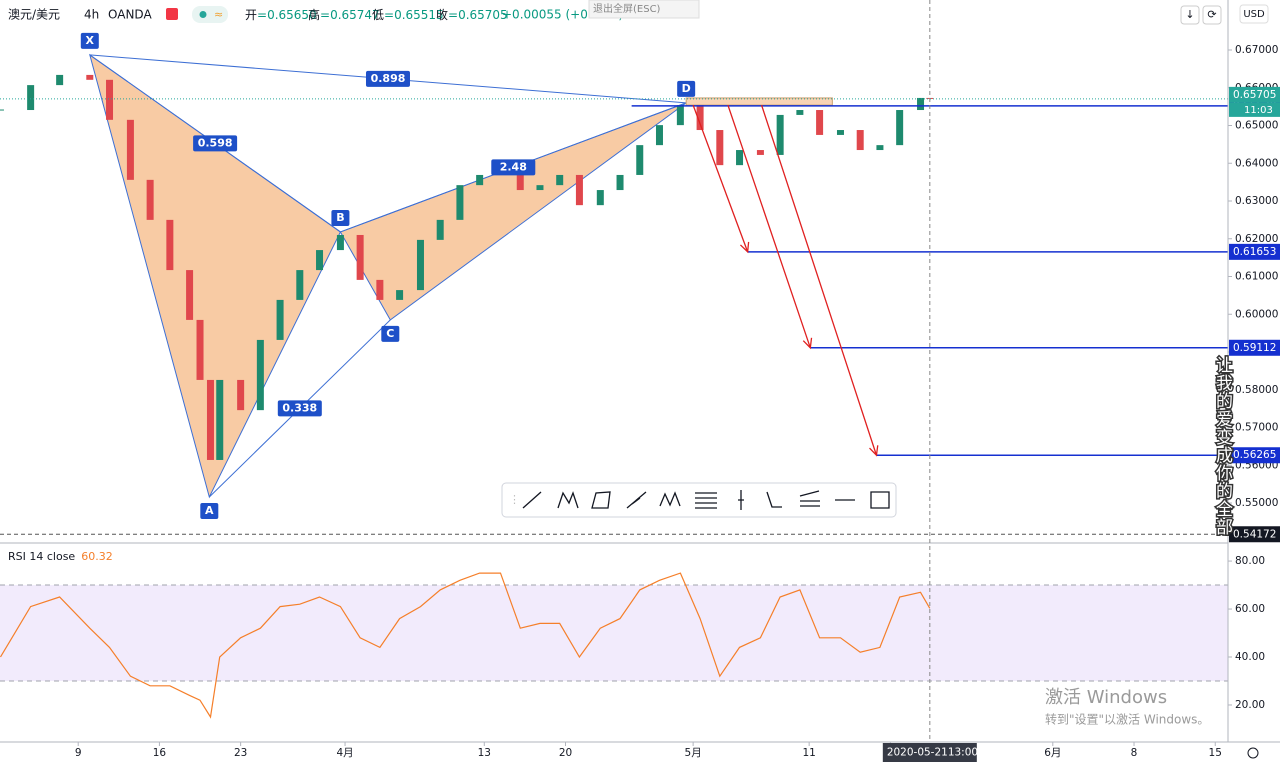 The height and width of the screenshot is (763, 1280). I want to click on last-price-label-box, so click(1254, 94).